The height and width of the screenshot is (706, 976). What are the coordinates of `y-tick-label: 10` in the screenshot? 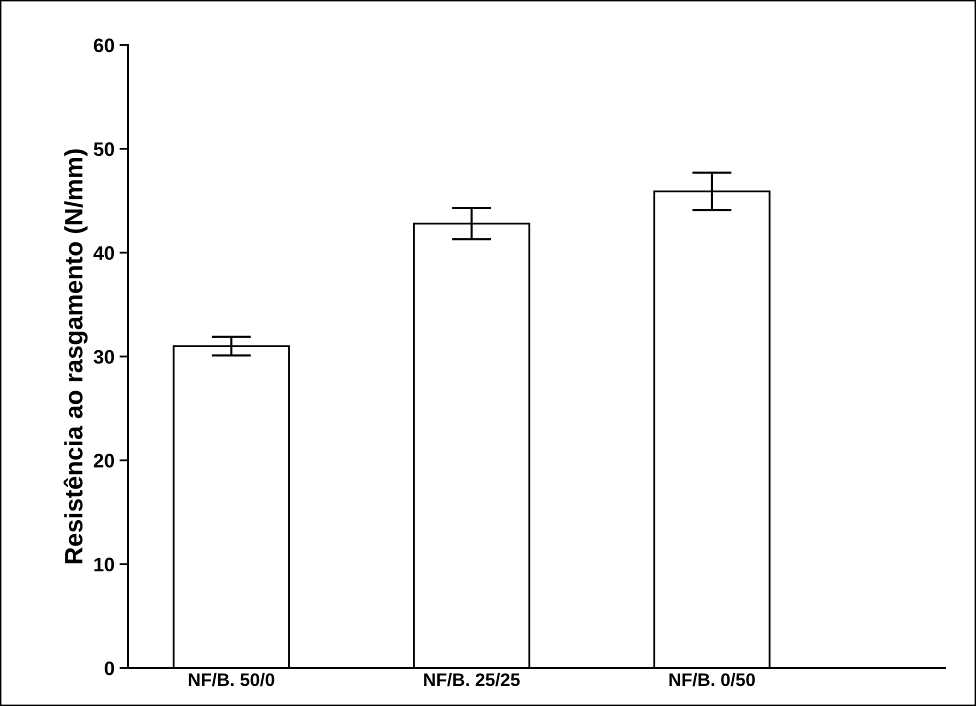 It's located at (104, 565).